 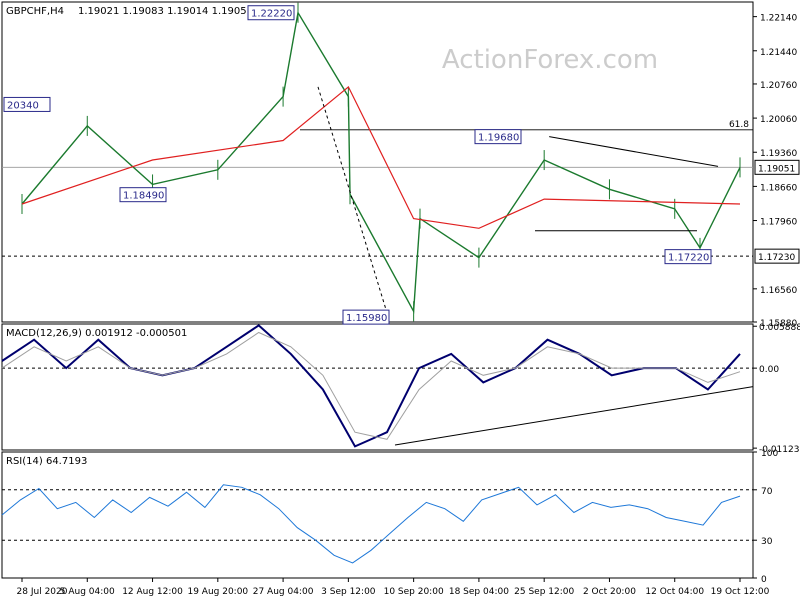 I want to click on annotation-label: 1.15980, so click(x=366, y=318).